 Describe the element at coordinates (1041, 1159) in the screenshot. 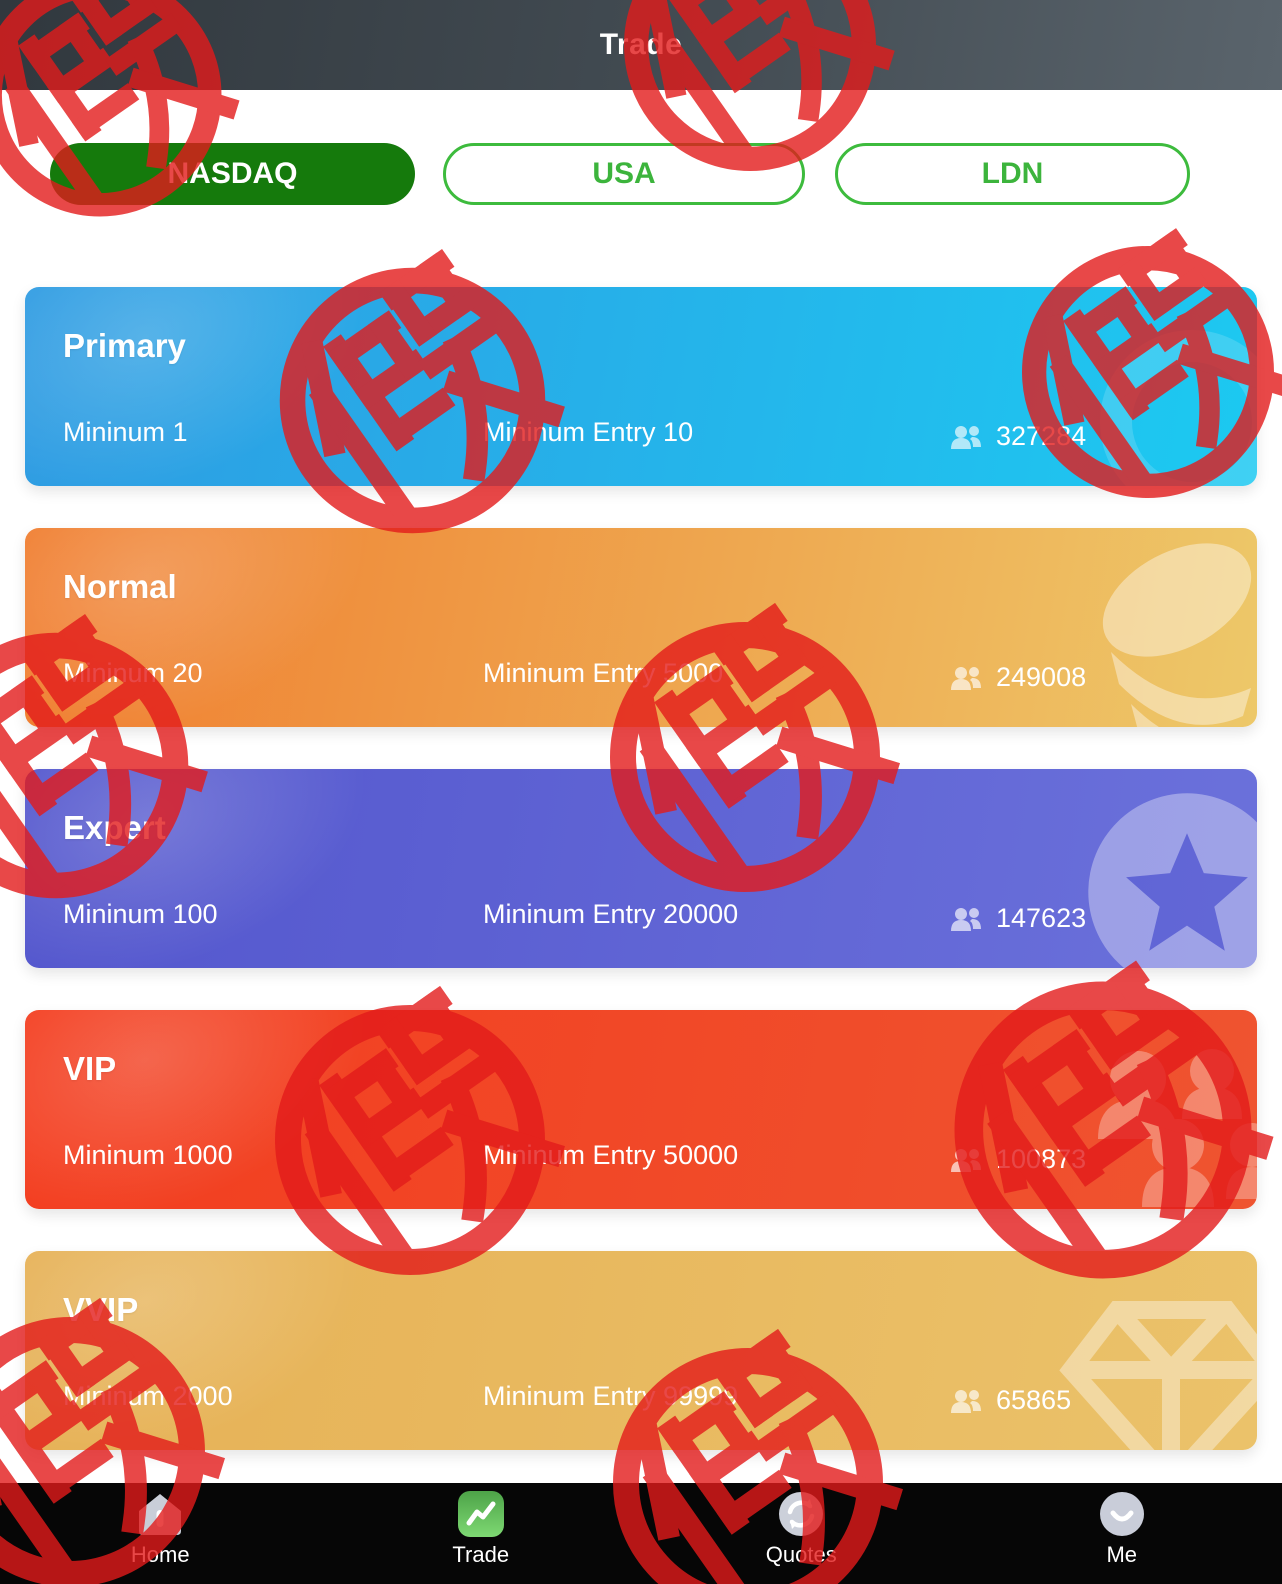

I see `users-count: 100873` at that location.